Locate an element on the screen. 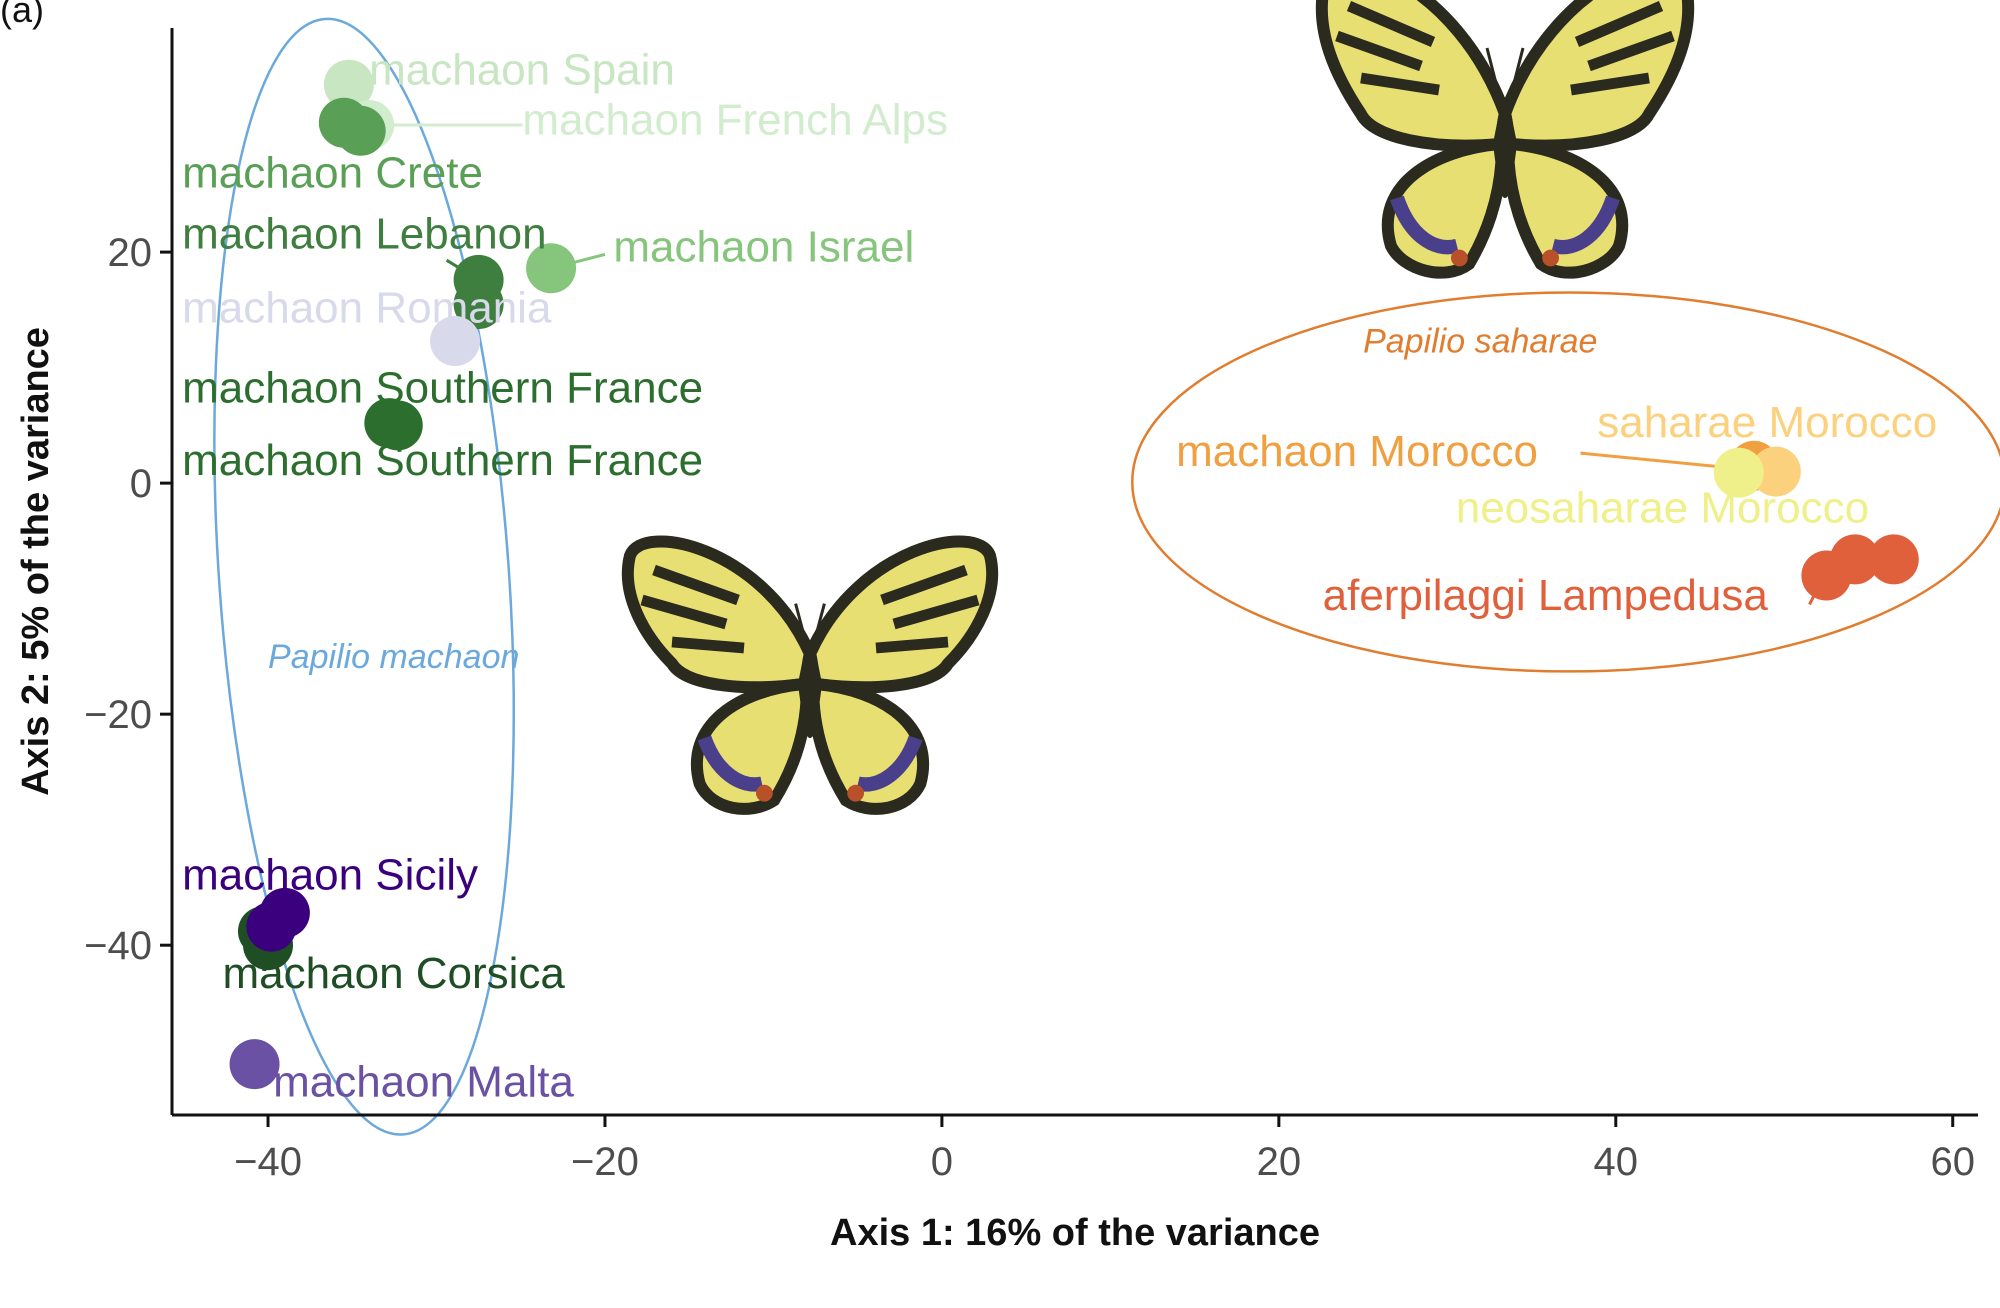  point-label: aferpilaggi Lampedusa is located at coordinates (1546, 595).